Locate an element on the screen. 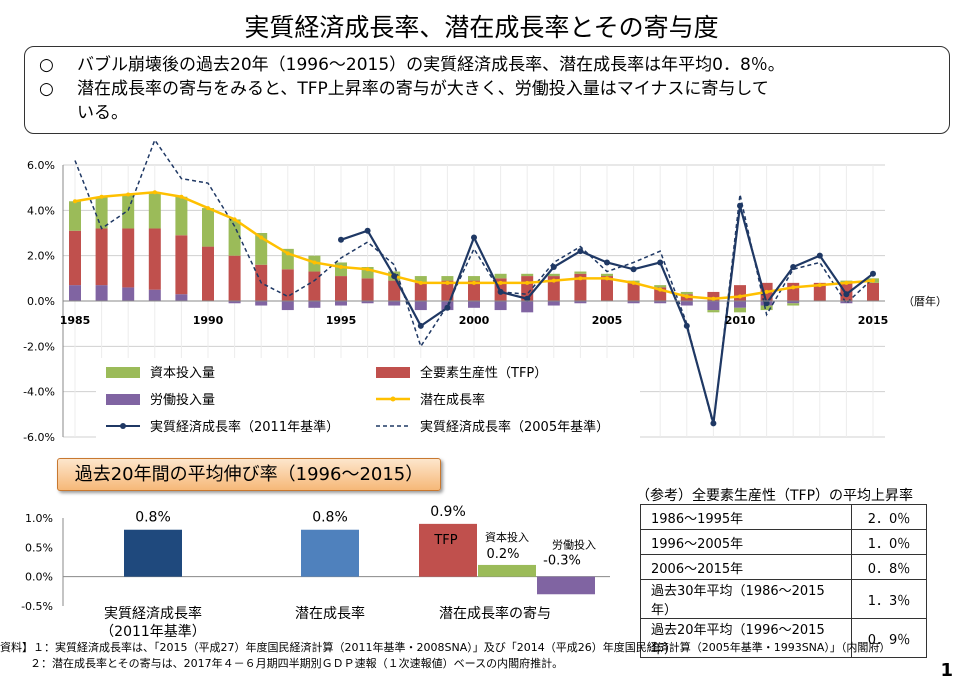 This screenshot has width=963, height=681. summary-text-2-cont: いる。 is located at coordinates (102, 113).